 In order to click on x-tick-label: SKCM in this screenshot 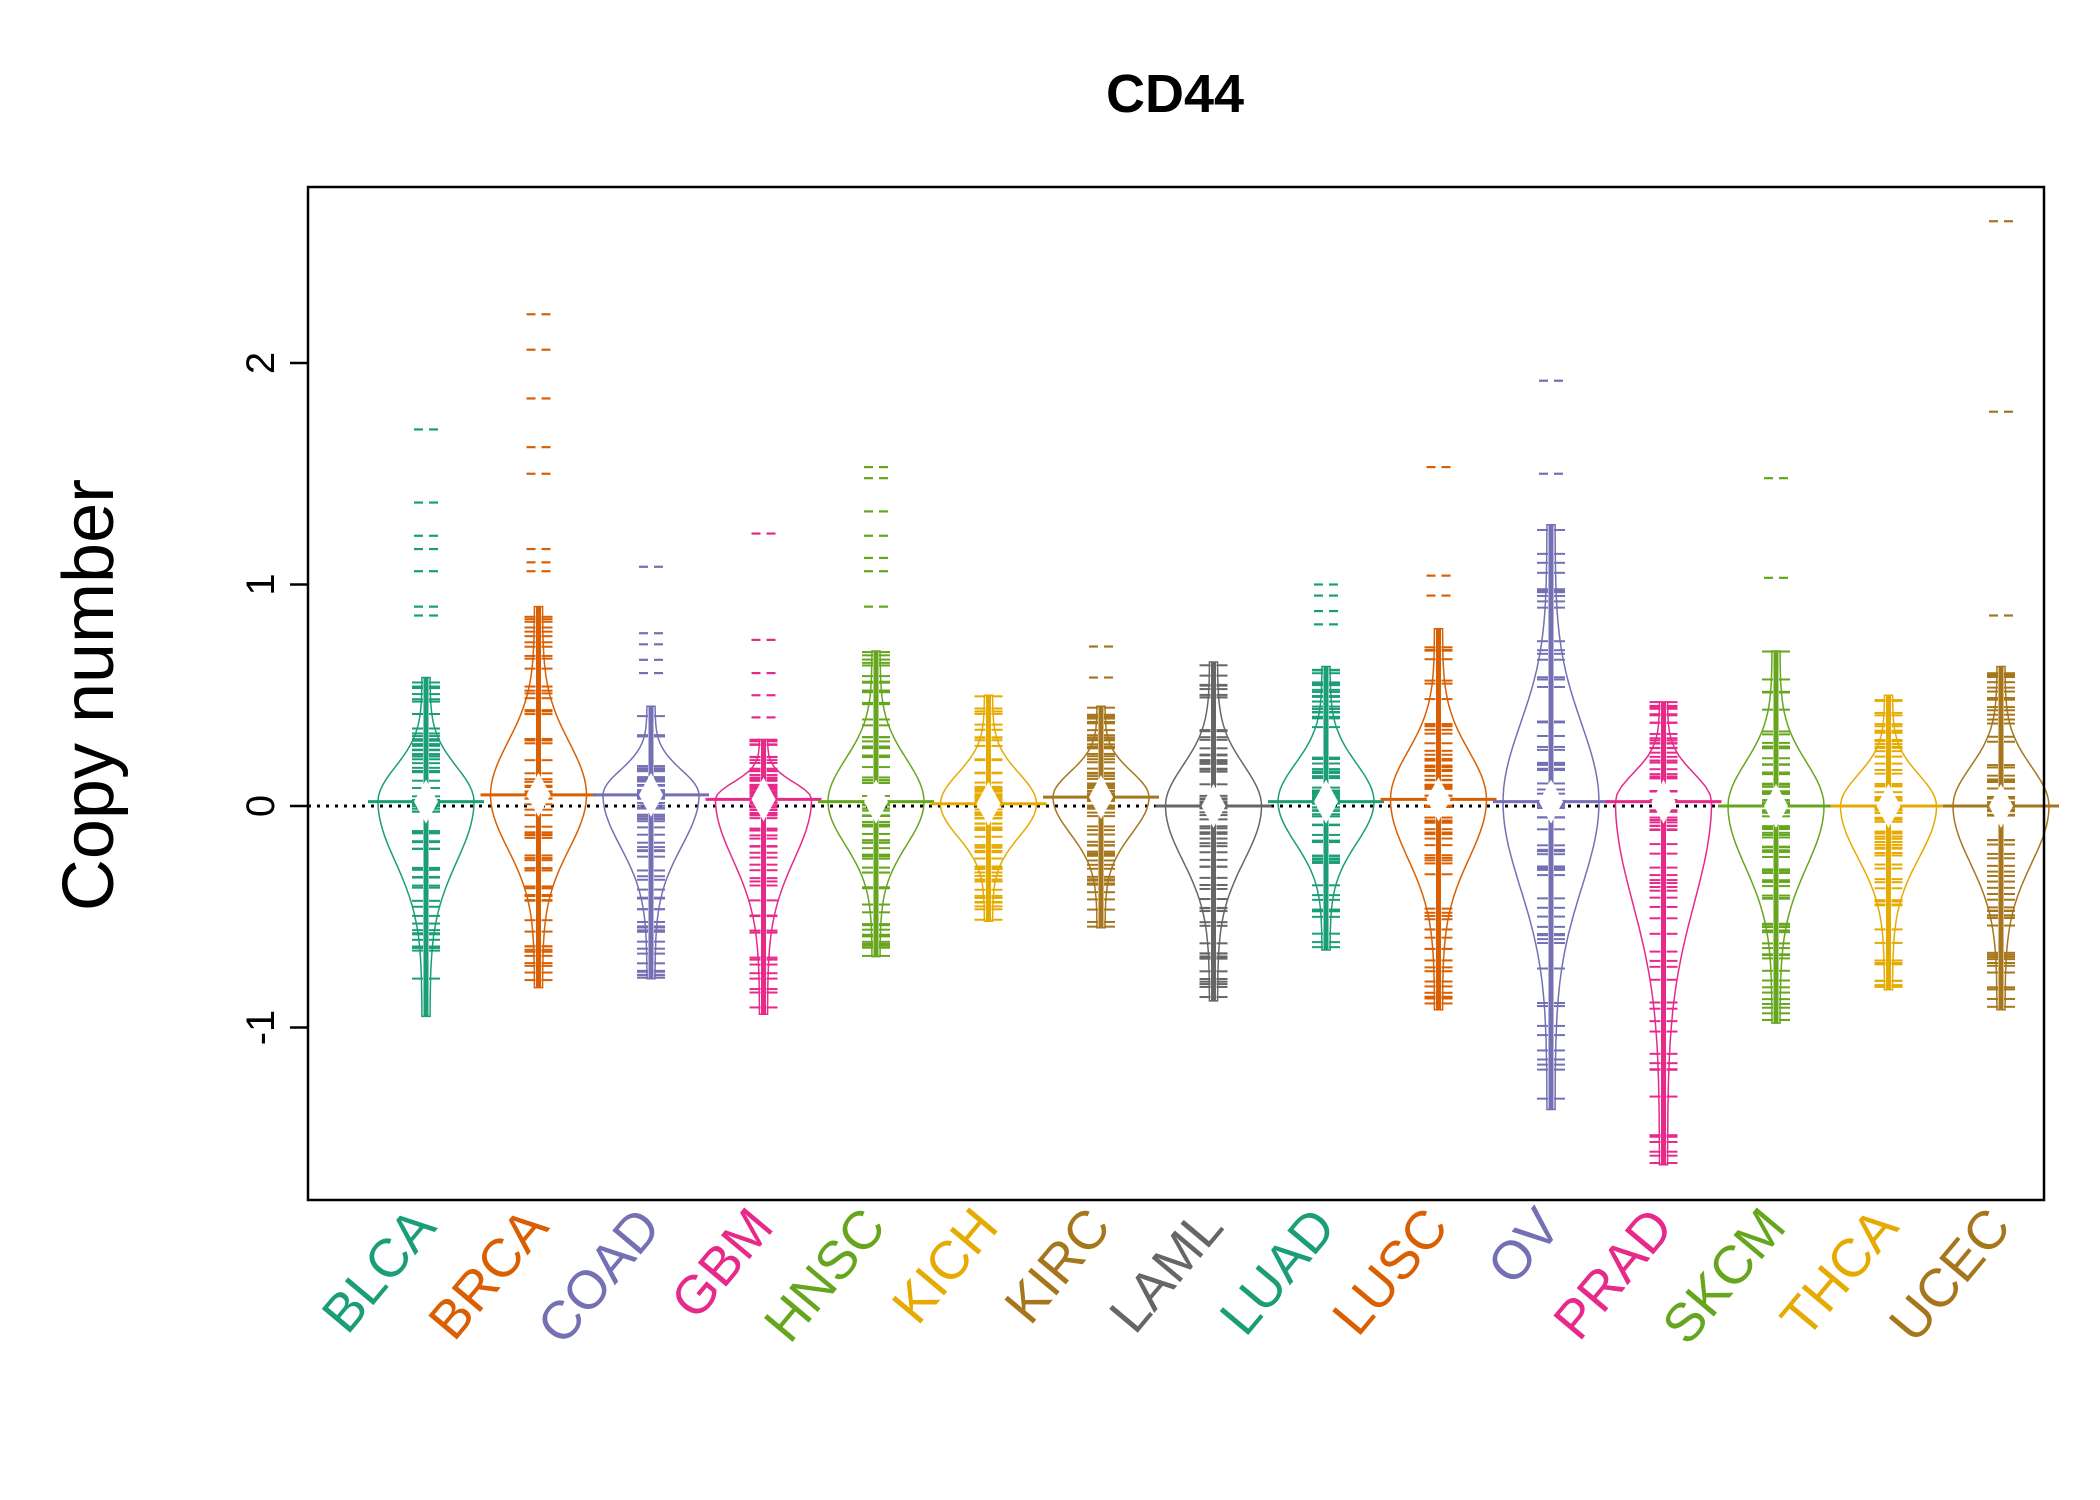, I will do `click(1724, 1276)`.